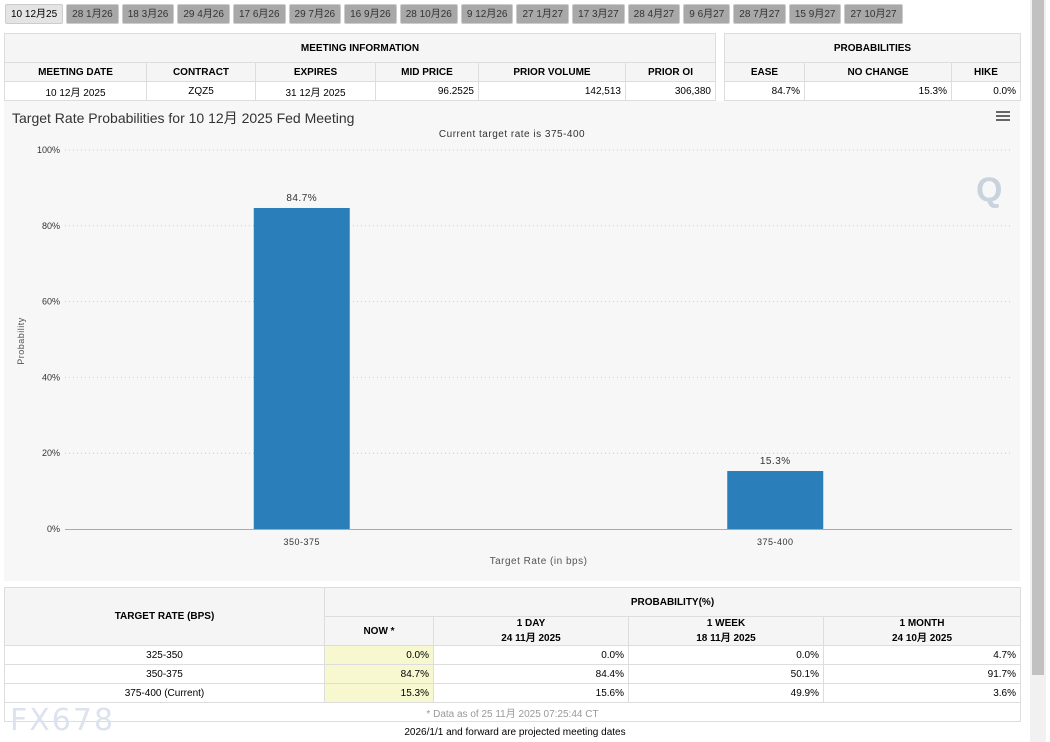  Describe the element at coordinates (726, 623) in the screenshot. I see `period-label: 1 WEEK` at that location.